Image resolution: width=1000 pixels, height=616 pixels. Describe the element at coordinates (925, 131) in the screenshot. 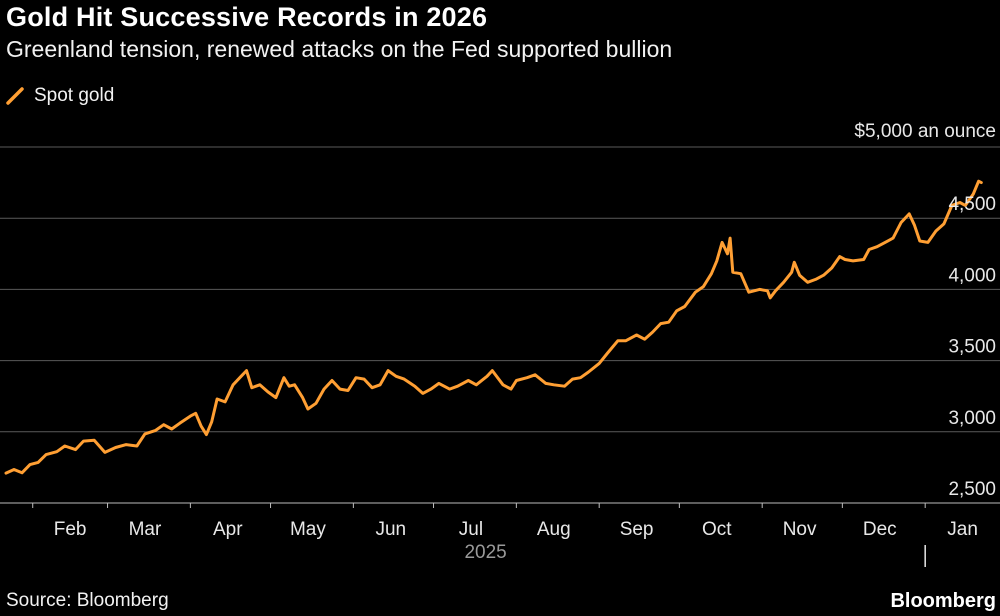

I see `y-unit-label: $5,000 an ounce` at that location.